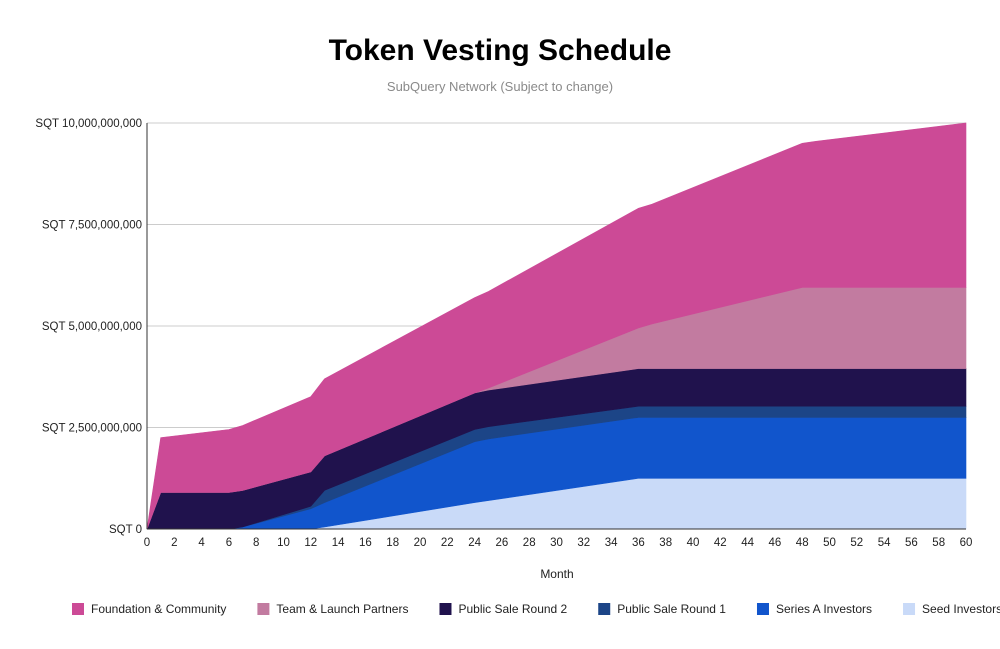 The width and height of the screenshot is (1000, 649). Describe the element at coordinates (938, 543) in the screenshot. I see `x-tick-label: 58` at that location.